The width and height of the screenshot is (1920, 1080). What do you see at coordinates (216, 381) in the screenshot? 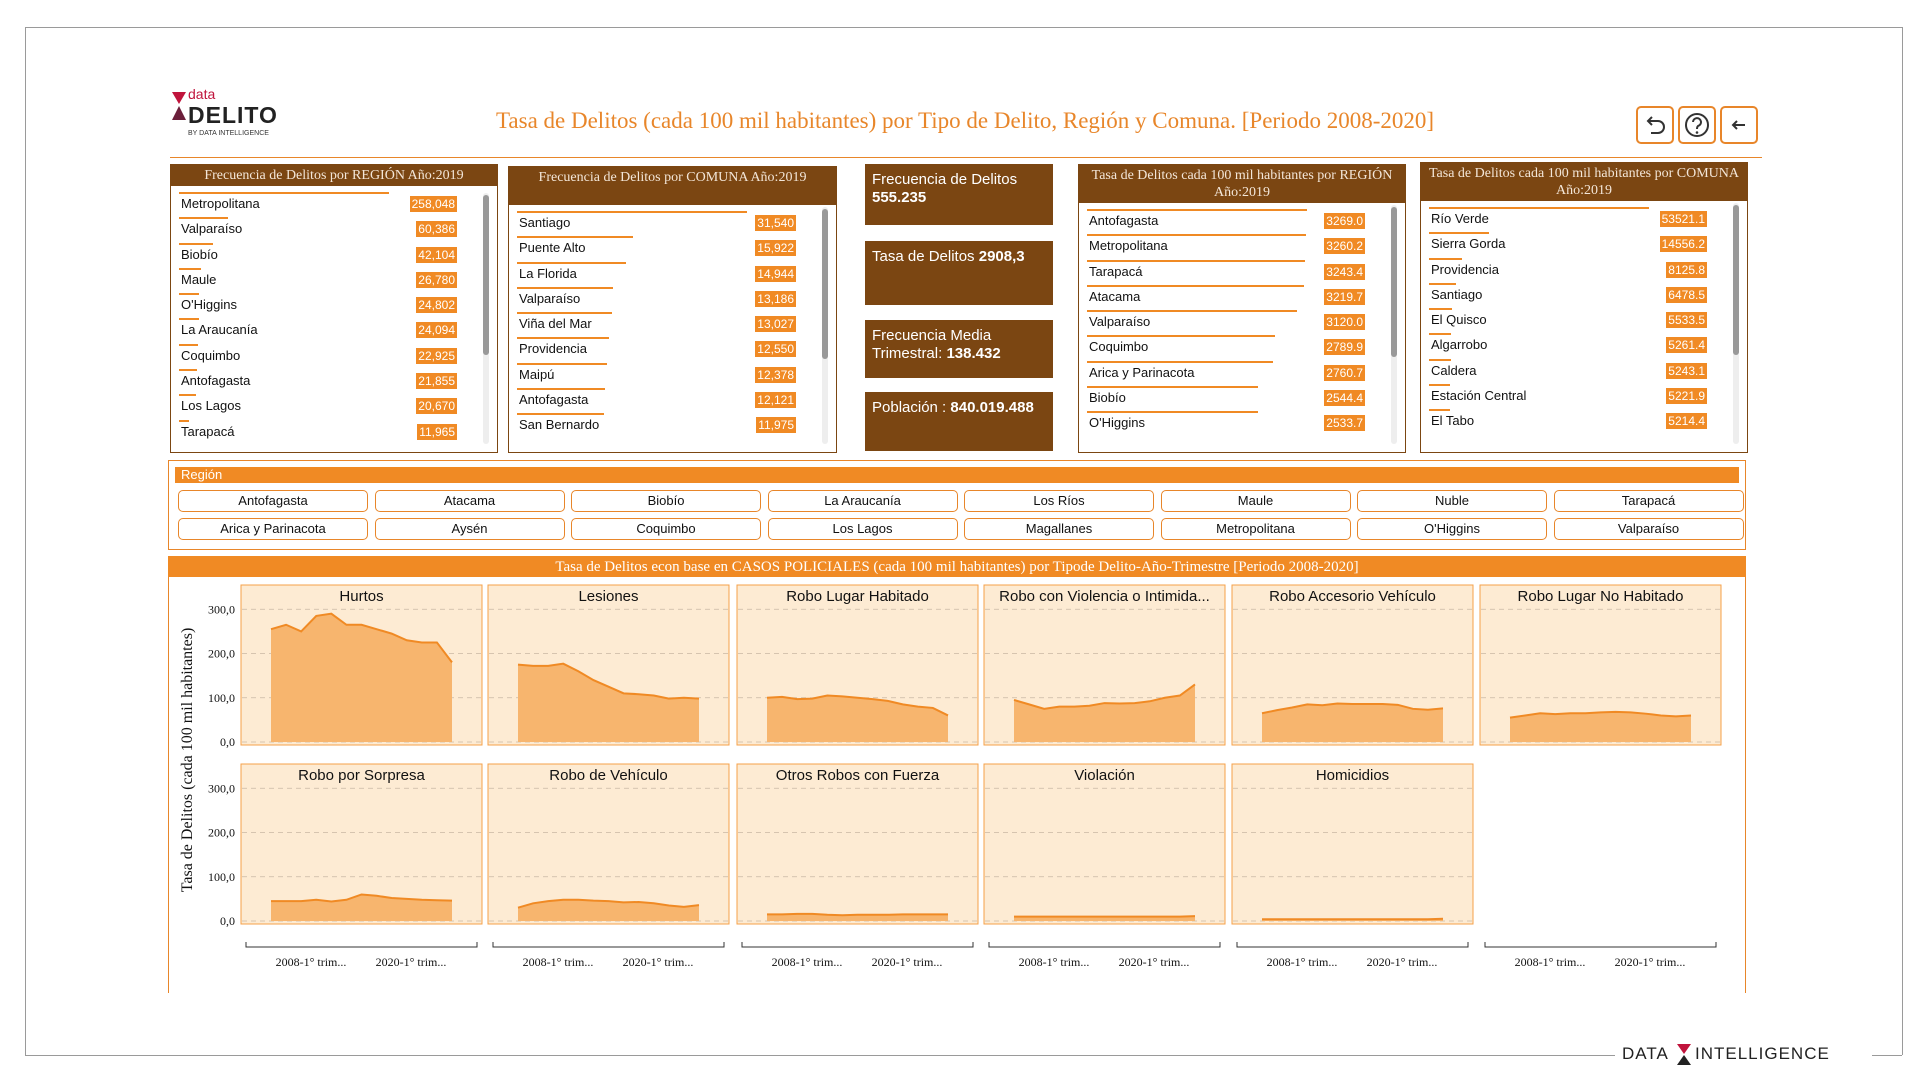
I see `row-name: Antofagasta` at bounding box center [216, 381].